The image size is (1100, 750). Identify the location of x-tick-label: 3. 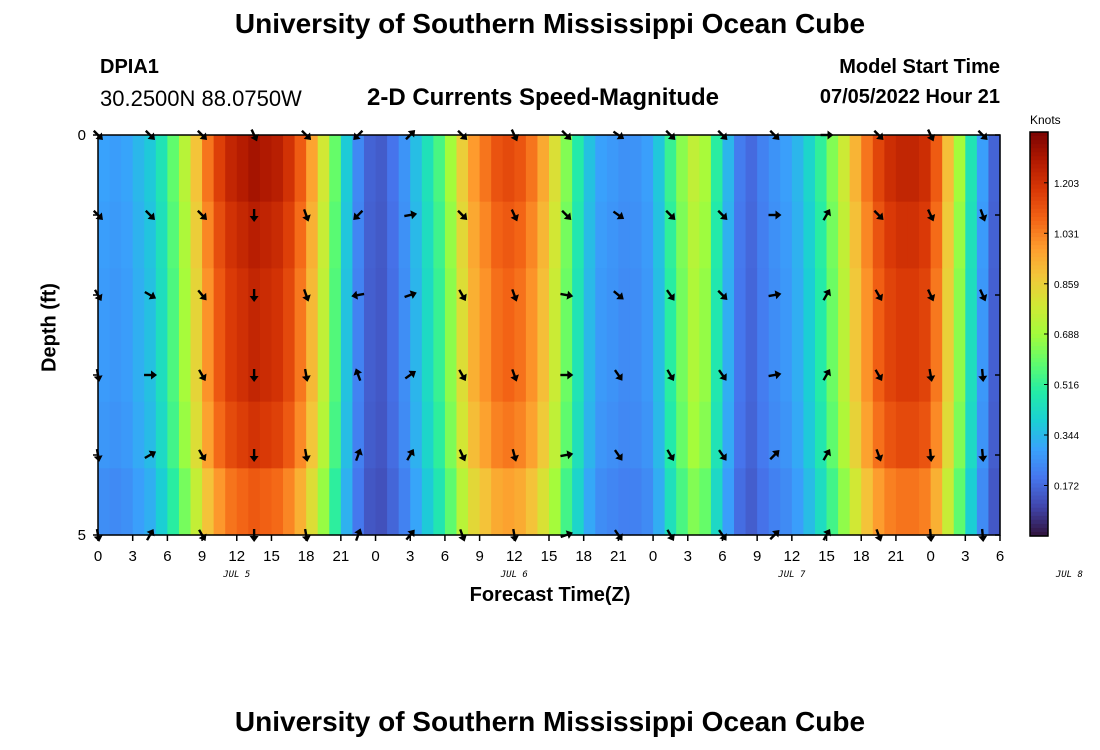
(410, 556).